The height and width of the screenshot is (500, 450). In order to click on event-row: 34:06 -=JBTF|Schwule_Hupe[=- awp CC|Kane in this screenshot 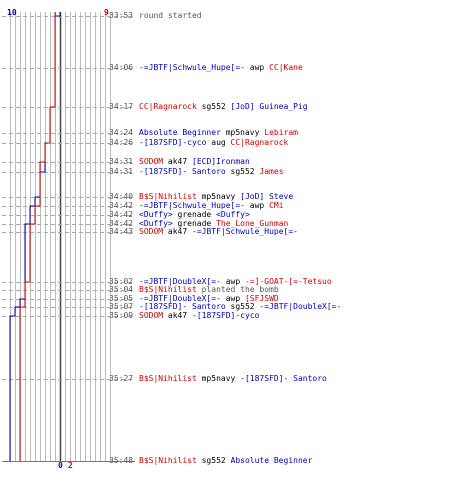, I will do `click(206, 67)`.